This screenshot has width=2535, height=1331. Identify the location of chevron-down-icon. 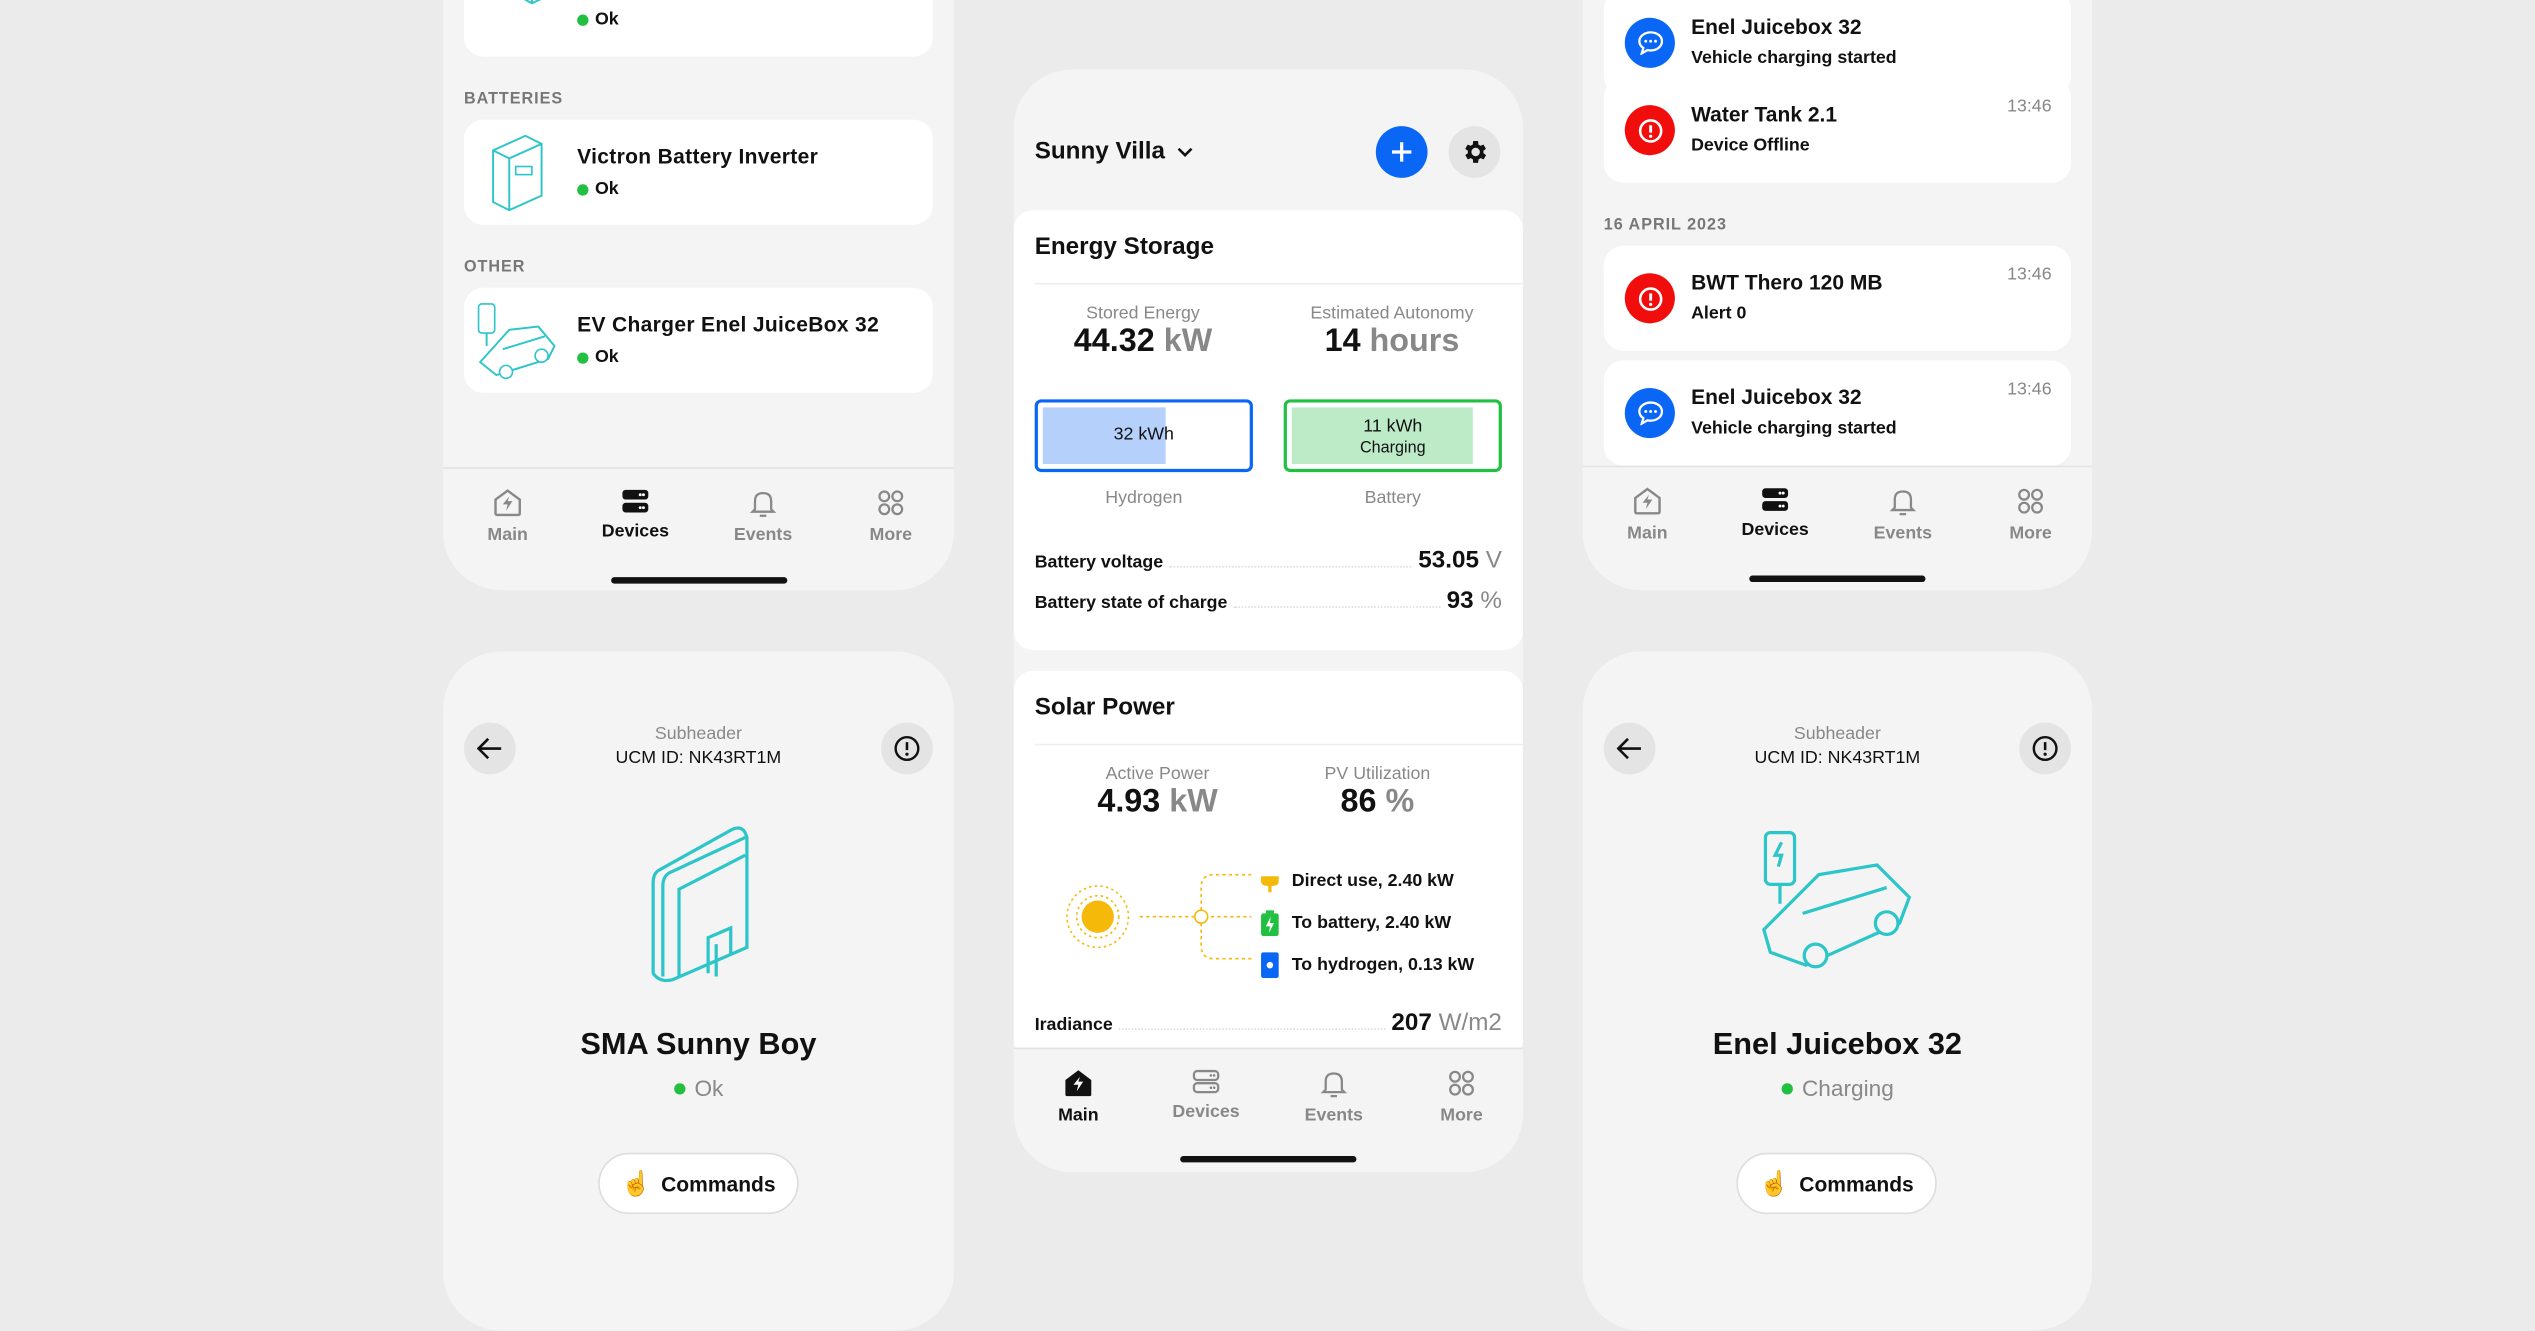
(1184, 152).